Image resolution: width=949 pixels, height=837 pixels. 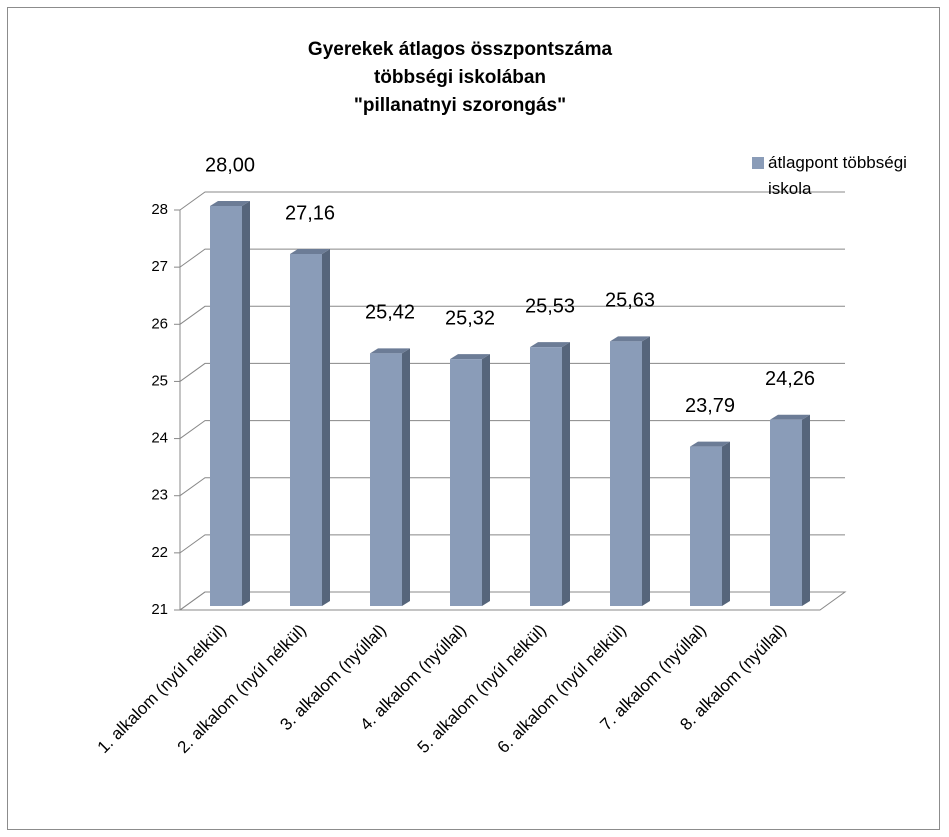 I want to click on y-tick-label: 21, so click(x=159, y=609).